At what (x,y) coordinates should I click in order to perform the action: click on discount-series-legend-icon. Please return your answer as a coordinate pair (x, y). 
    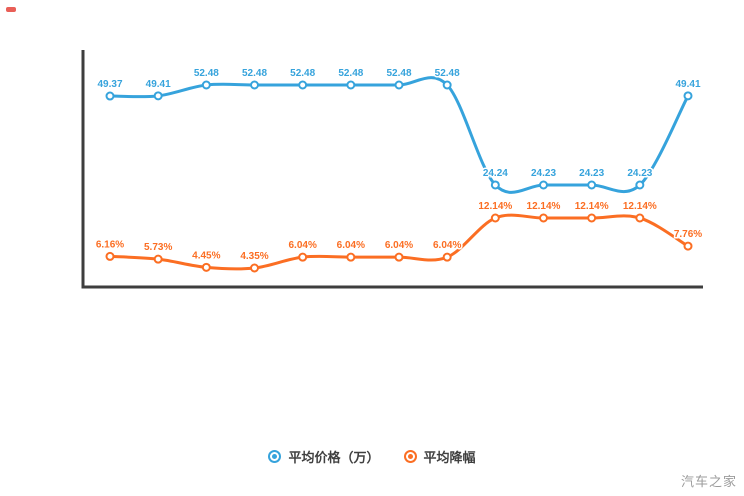
    Looking at the image, I should click on (410, 456).